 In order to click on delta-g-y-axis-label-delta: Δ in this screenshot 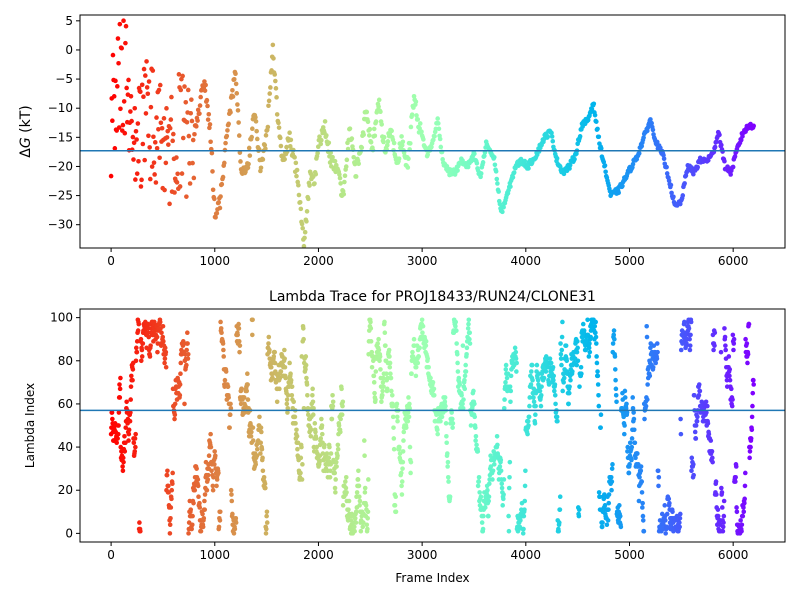, I will do `click(26, 153)`.